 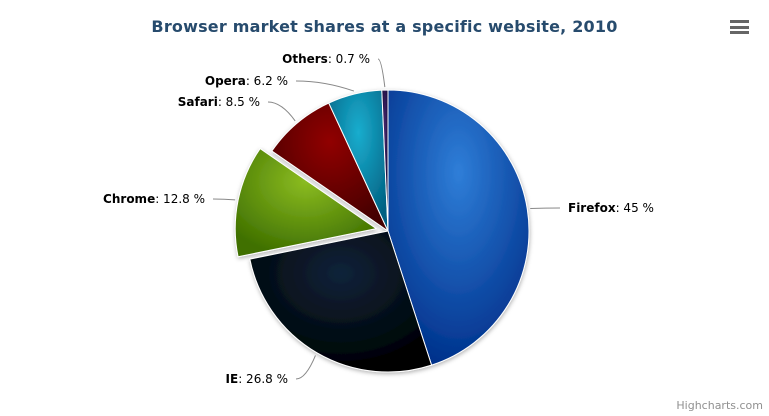 What do you see at coordinates (611, 208) in the screenshot?
I see `data-label-firefox: Firefox: 45 %` at bounding box center [611, 208].